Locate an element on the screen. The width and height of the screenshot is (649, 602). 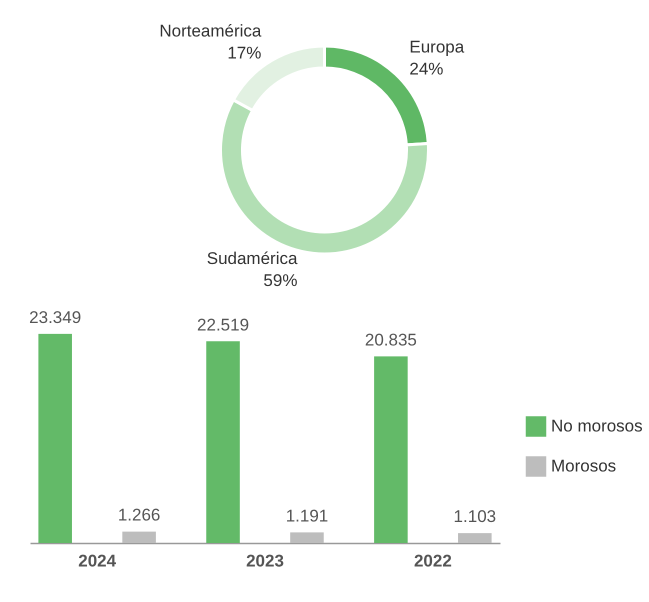
slice-label: Norteamérica is located at coordinates (210, 30).